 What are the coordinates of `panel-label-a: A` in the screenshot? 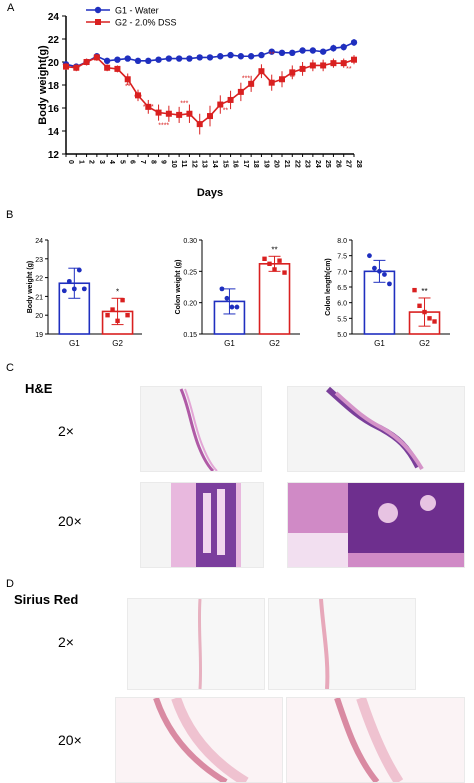 It's located at (11, 8).